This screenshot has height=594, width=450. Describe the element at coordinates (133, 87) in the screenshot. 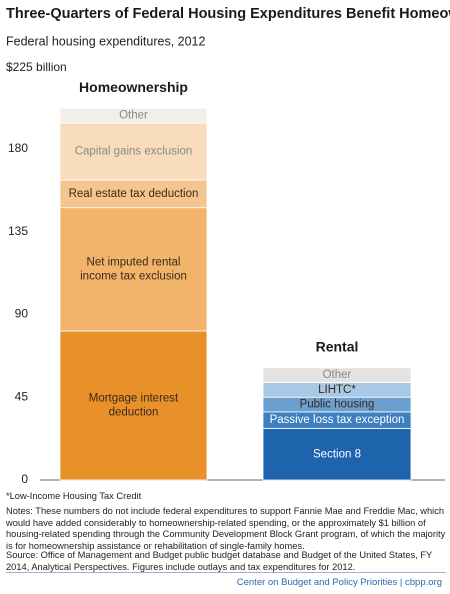

I see `bar-name: Homeownership` at that location.